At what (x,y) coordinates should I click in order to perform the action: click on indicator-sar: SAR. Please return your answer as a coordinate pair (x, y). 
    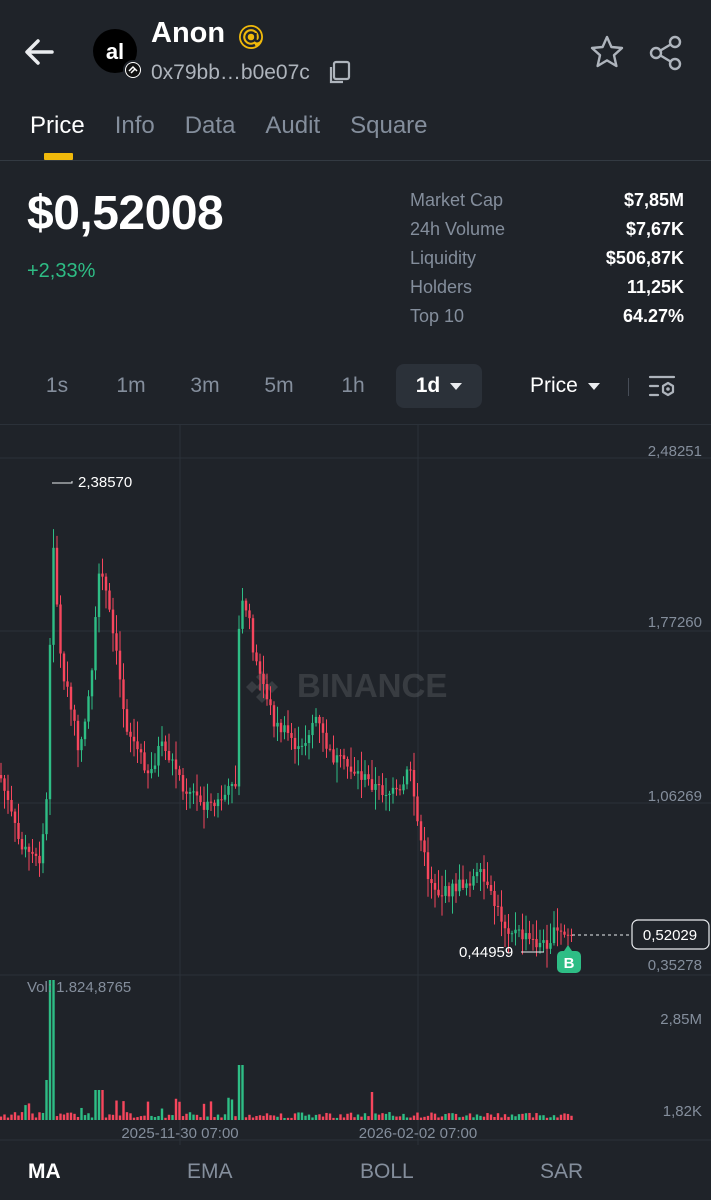
    Looking at the image, I should click on (562, 1171).